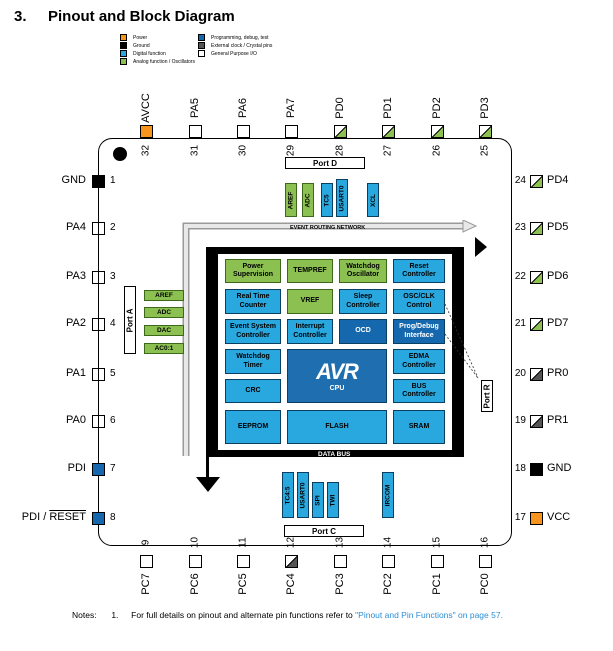 The width and height of the screenshot is (613, 651). Describe the element at coordinates (20, 16) in the screenshot. I see `section-number: 3.` at that location.